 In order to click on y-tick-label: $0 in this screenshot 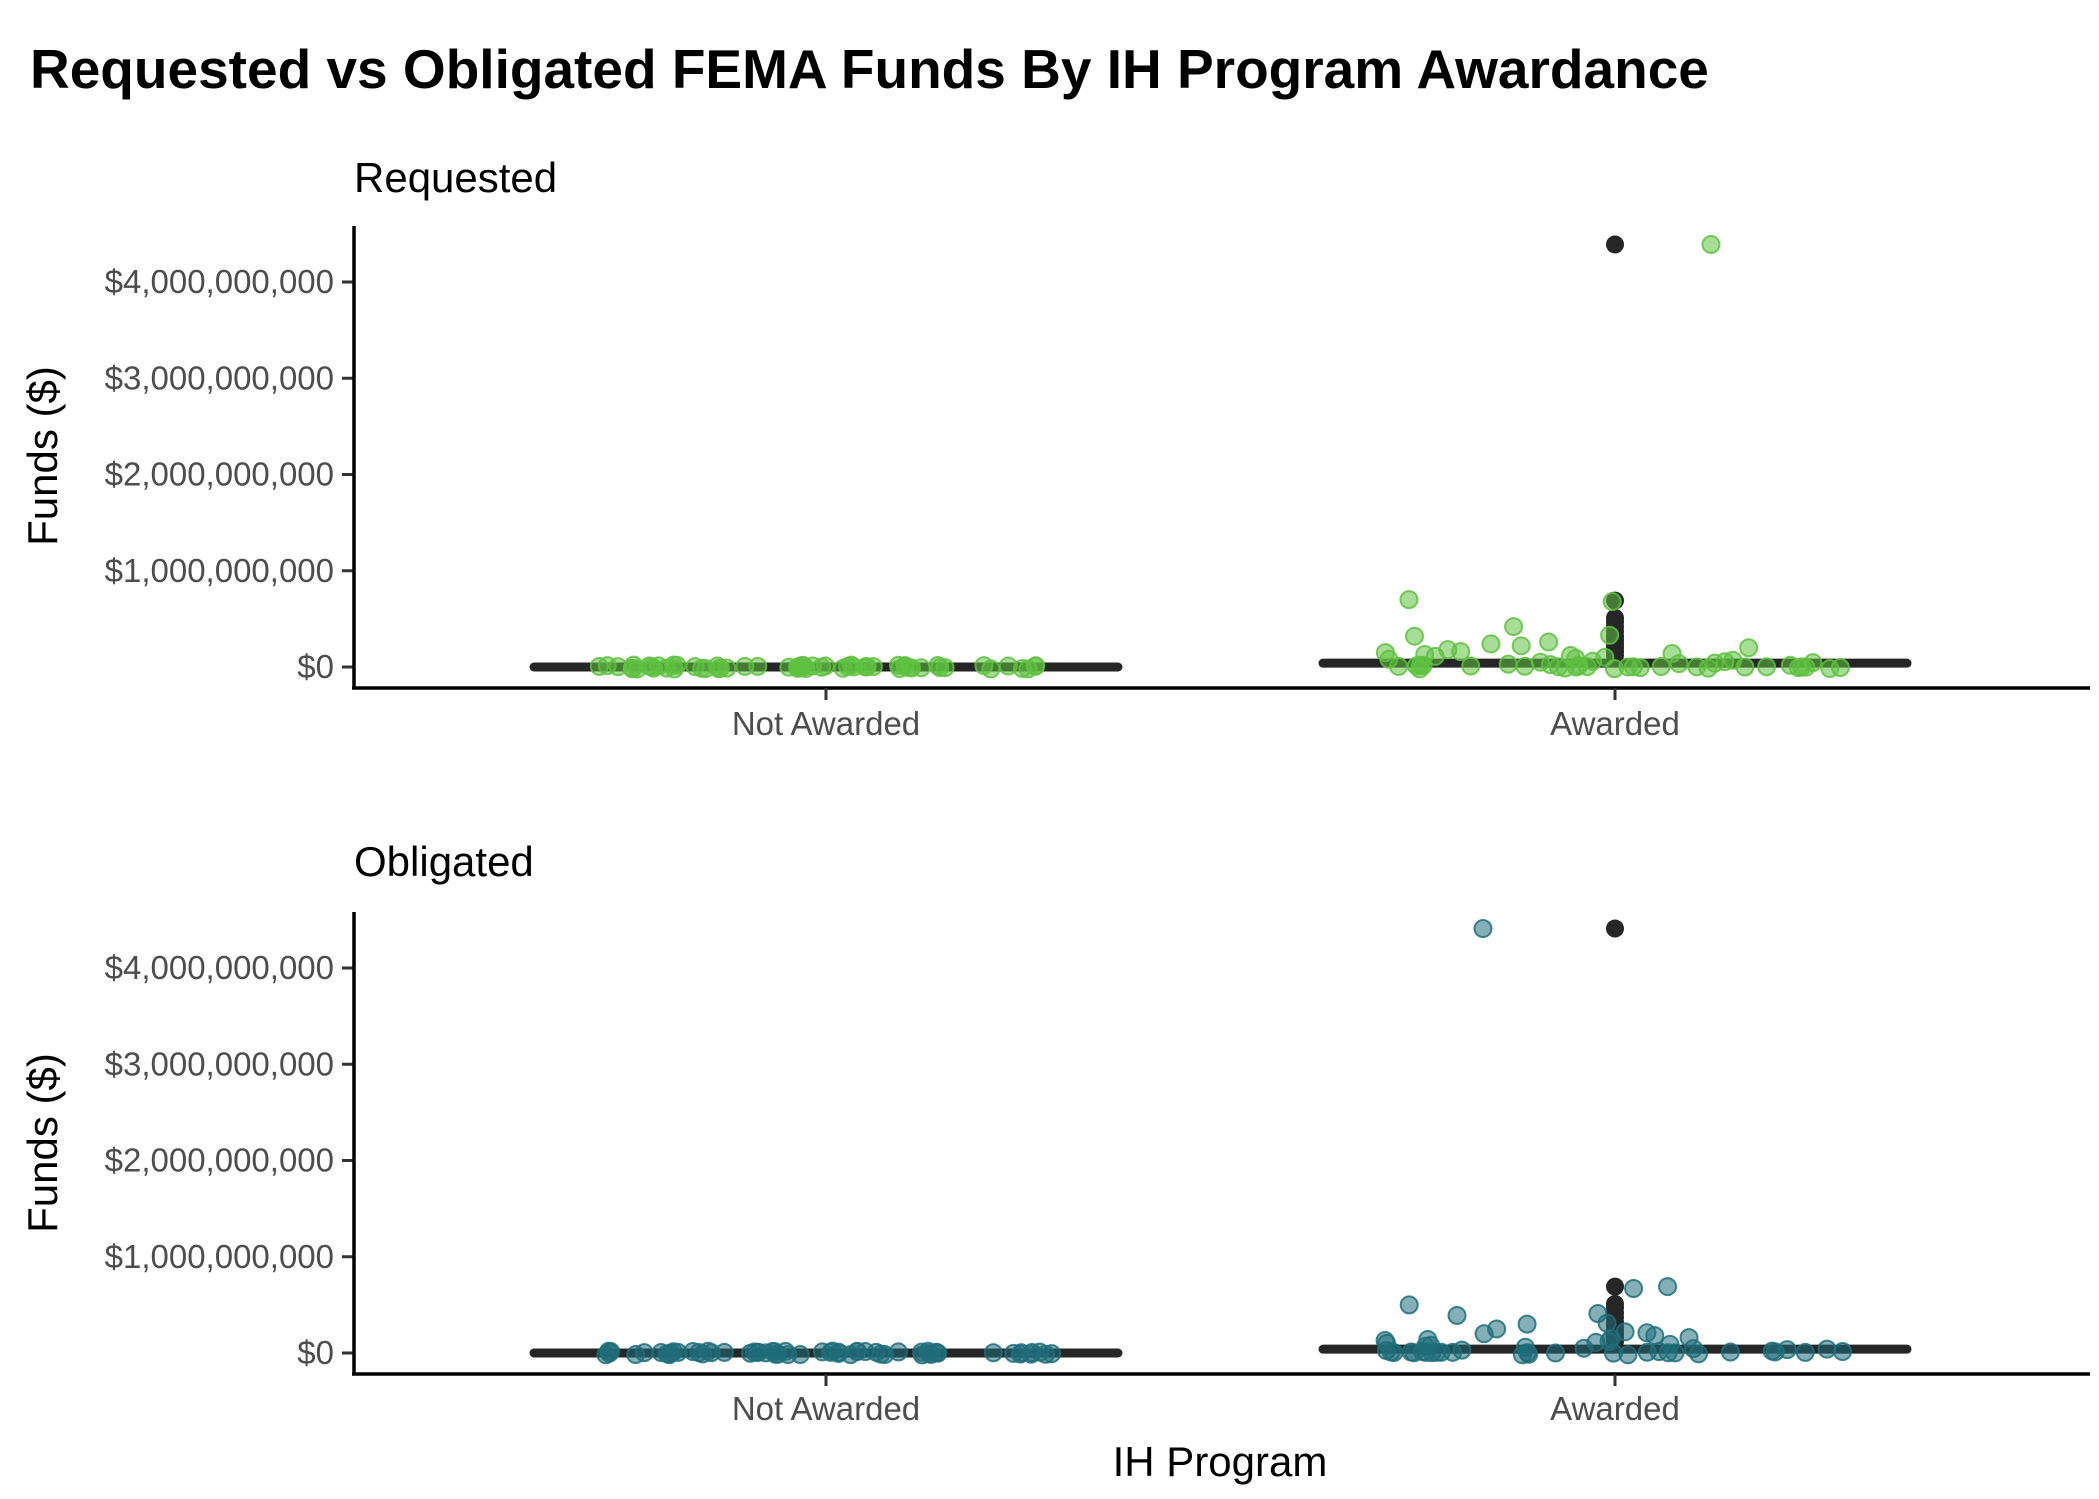, I will do `click(315, 666)`.